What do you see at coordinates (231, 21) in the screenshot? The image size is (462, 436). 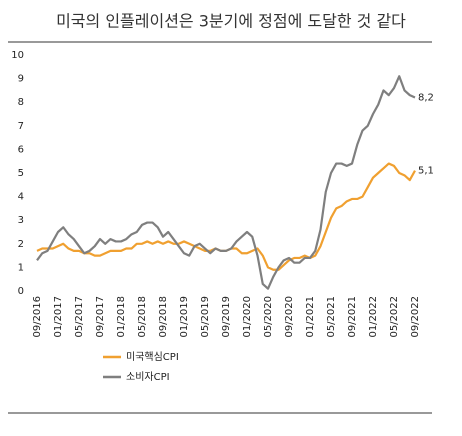 I see `chart-title: 미국의 인플레이션은 3분기에 정점에 도달한 것 같다` at bounding box center [231, 21].